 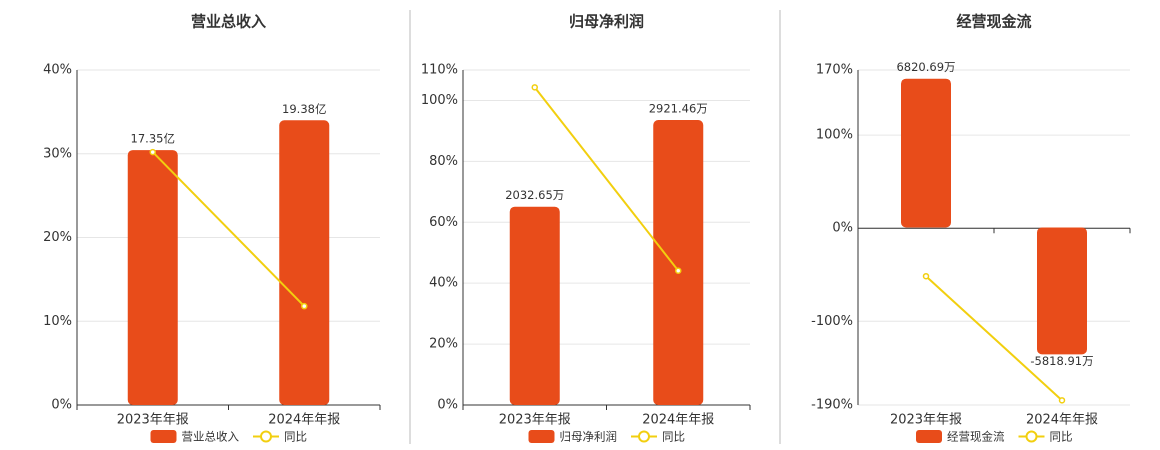 I want to click on y-tick-label: 110%, so click(x=439, y=70).